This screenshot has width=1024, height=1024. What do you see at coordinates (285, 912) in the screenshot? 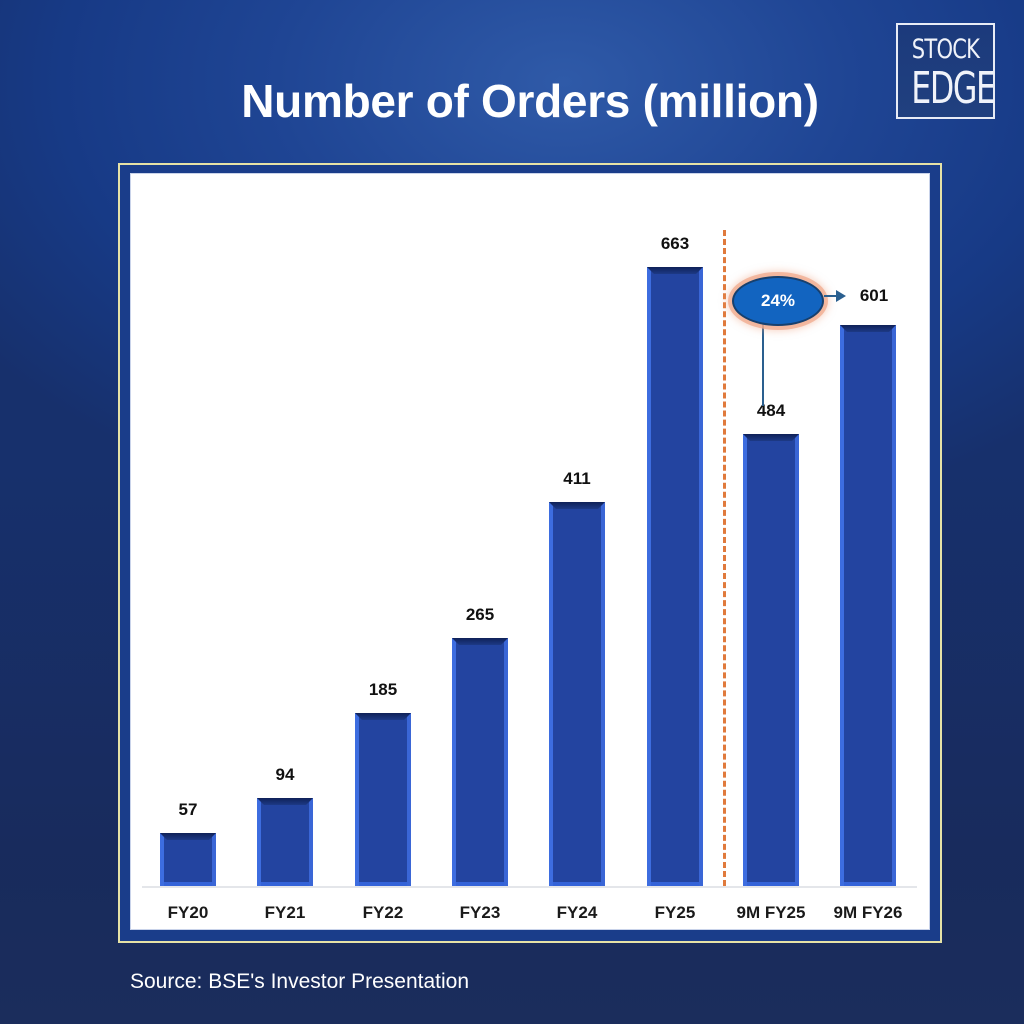
I see `x-axis-label: FY21` at bounding box center [285, 912].